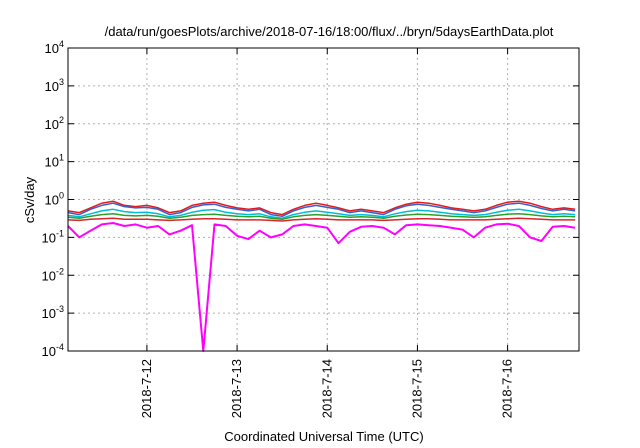 This screenshot has width=640, height=448. What do you see at coordinates (29, 199) in the screenshot?
I see `y-axis-label: cSv/day` at bounding box center [29, 199].